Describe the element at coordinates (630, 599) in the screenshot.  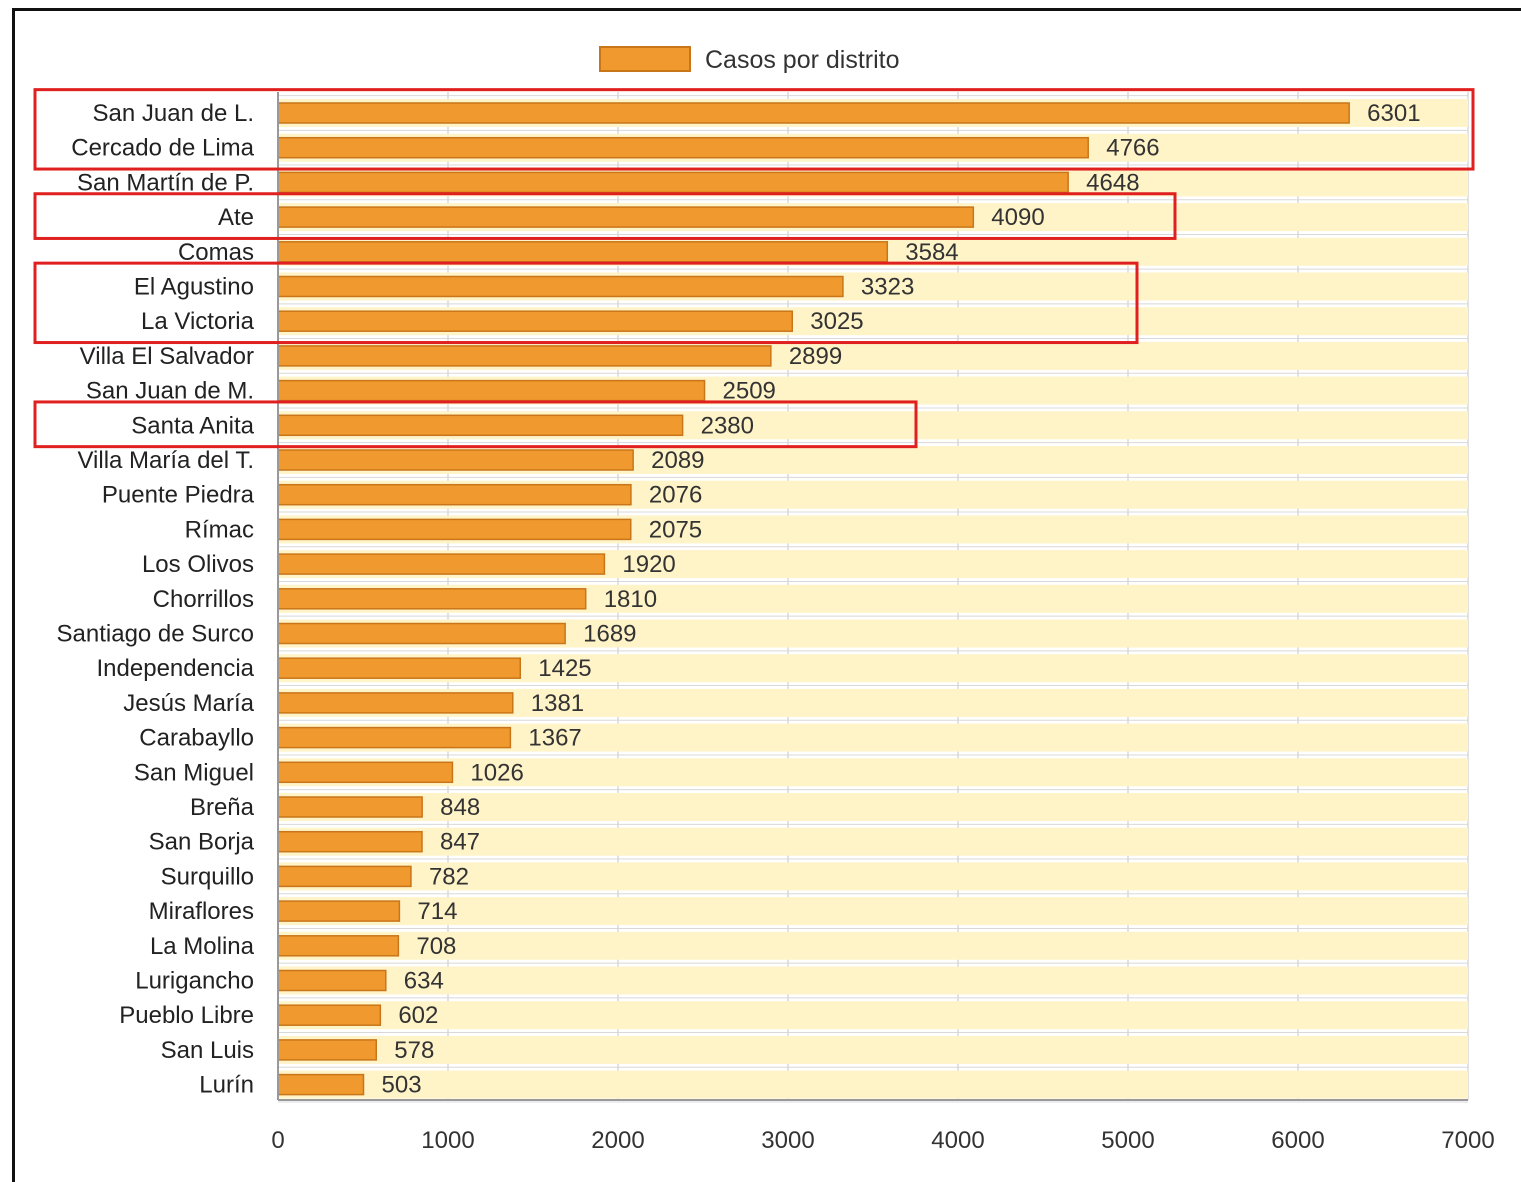
I see `value-label: 1810` at that location.